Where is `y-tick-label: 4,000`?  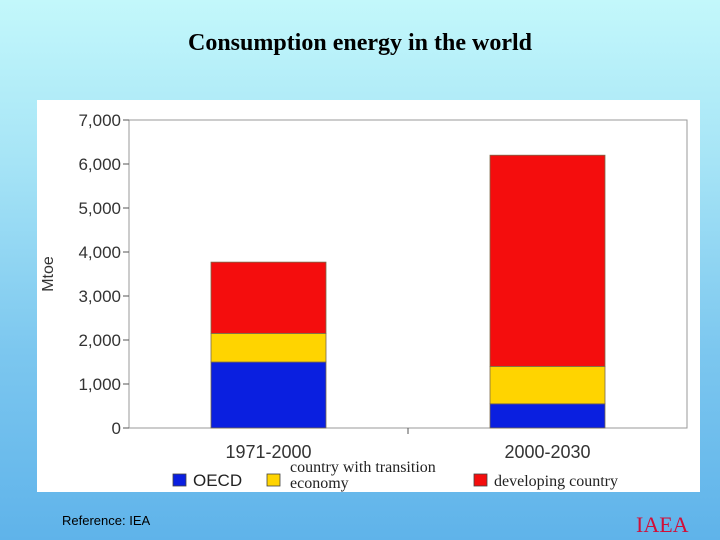 y-tick-label: 4,000 is located at coordinates (99, 252).